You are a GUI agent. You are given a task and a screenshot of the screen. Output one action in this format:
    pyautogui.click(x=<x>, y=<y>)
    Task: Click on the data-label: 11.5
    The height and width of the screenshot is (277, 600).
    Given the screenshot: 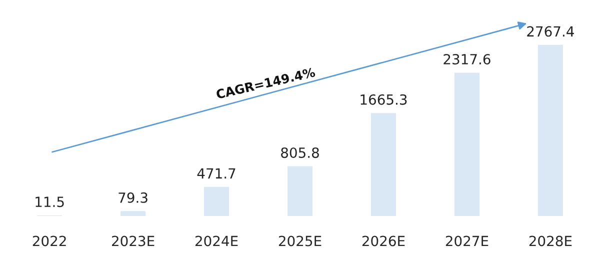 What is the action you would take?
    pyautogui.click(x=50, y=202)
    